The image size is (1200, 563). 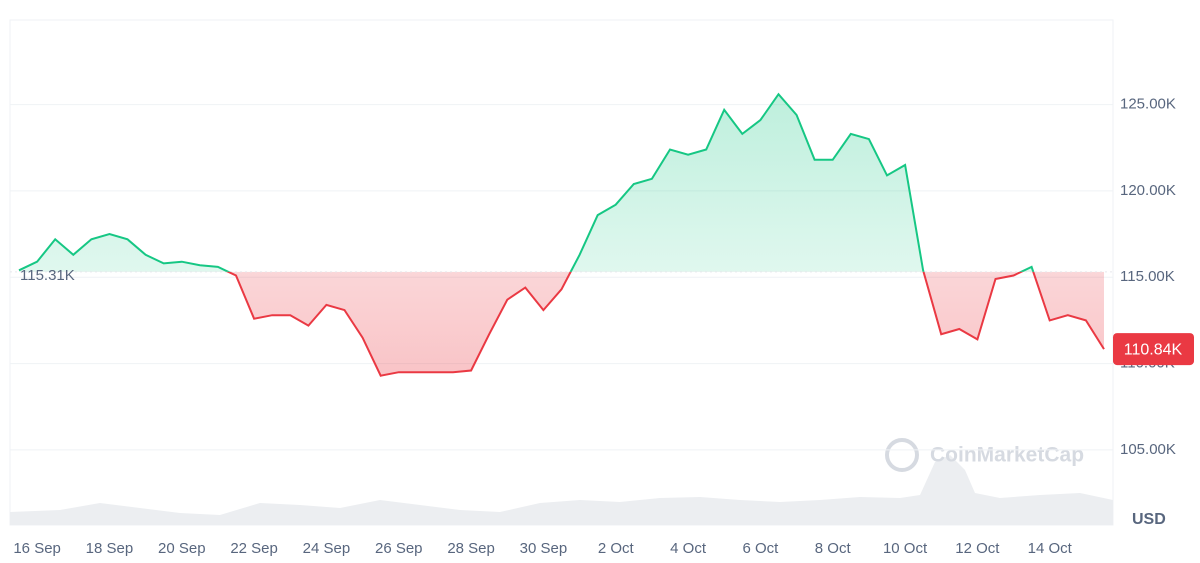 I want to click on x-tick-label: 4 Oct, so click(x=688, y=548).